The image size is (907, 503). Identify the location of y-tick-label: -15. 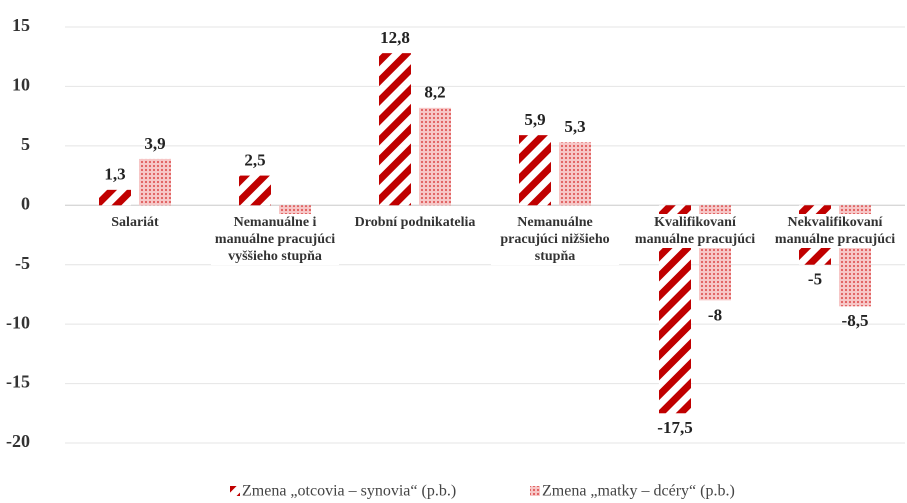
(18, 382).